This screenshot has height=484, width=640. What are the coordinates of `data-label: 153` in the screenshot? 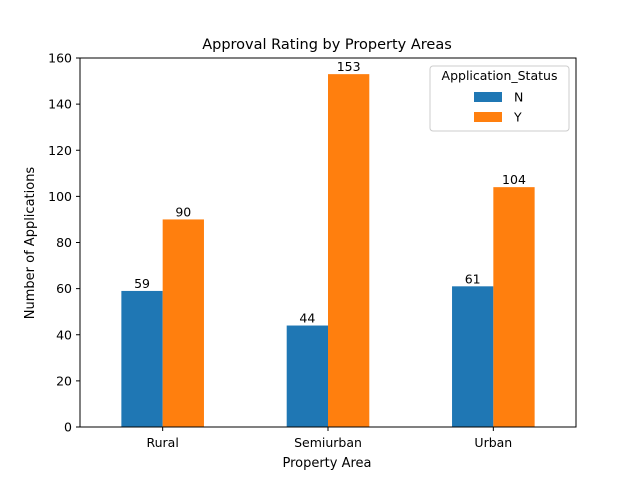 It's located at (349, 66).